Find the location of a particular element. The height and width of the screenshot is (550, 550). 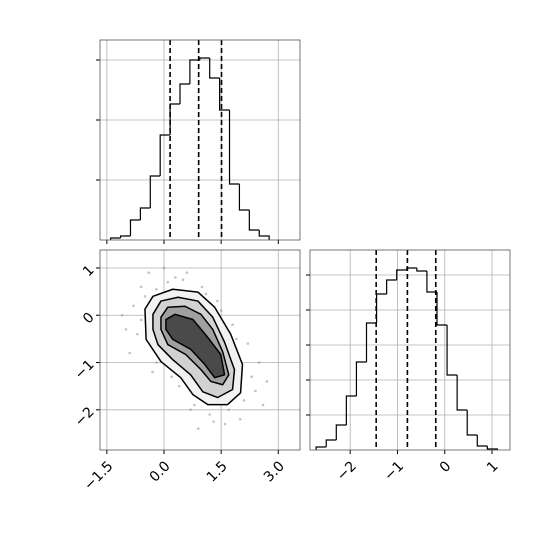

x-tick-label: −2 is located at coordinates (347, 471).